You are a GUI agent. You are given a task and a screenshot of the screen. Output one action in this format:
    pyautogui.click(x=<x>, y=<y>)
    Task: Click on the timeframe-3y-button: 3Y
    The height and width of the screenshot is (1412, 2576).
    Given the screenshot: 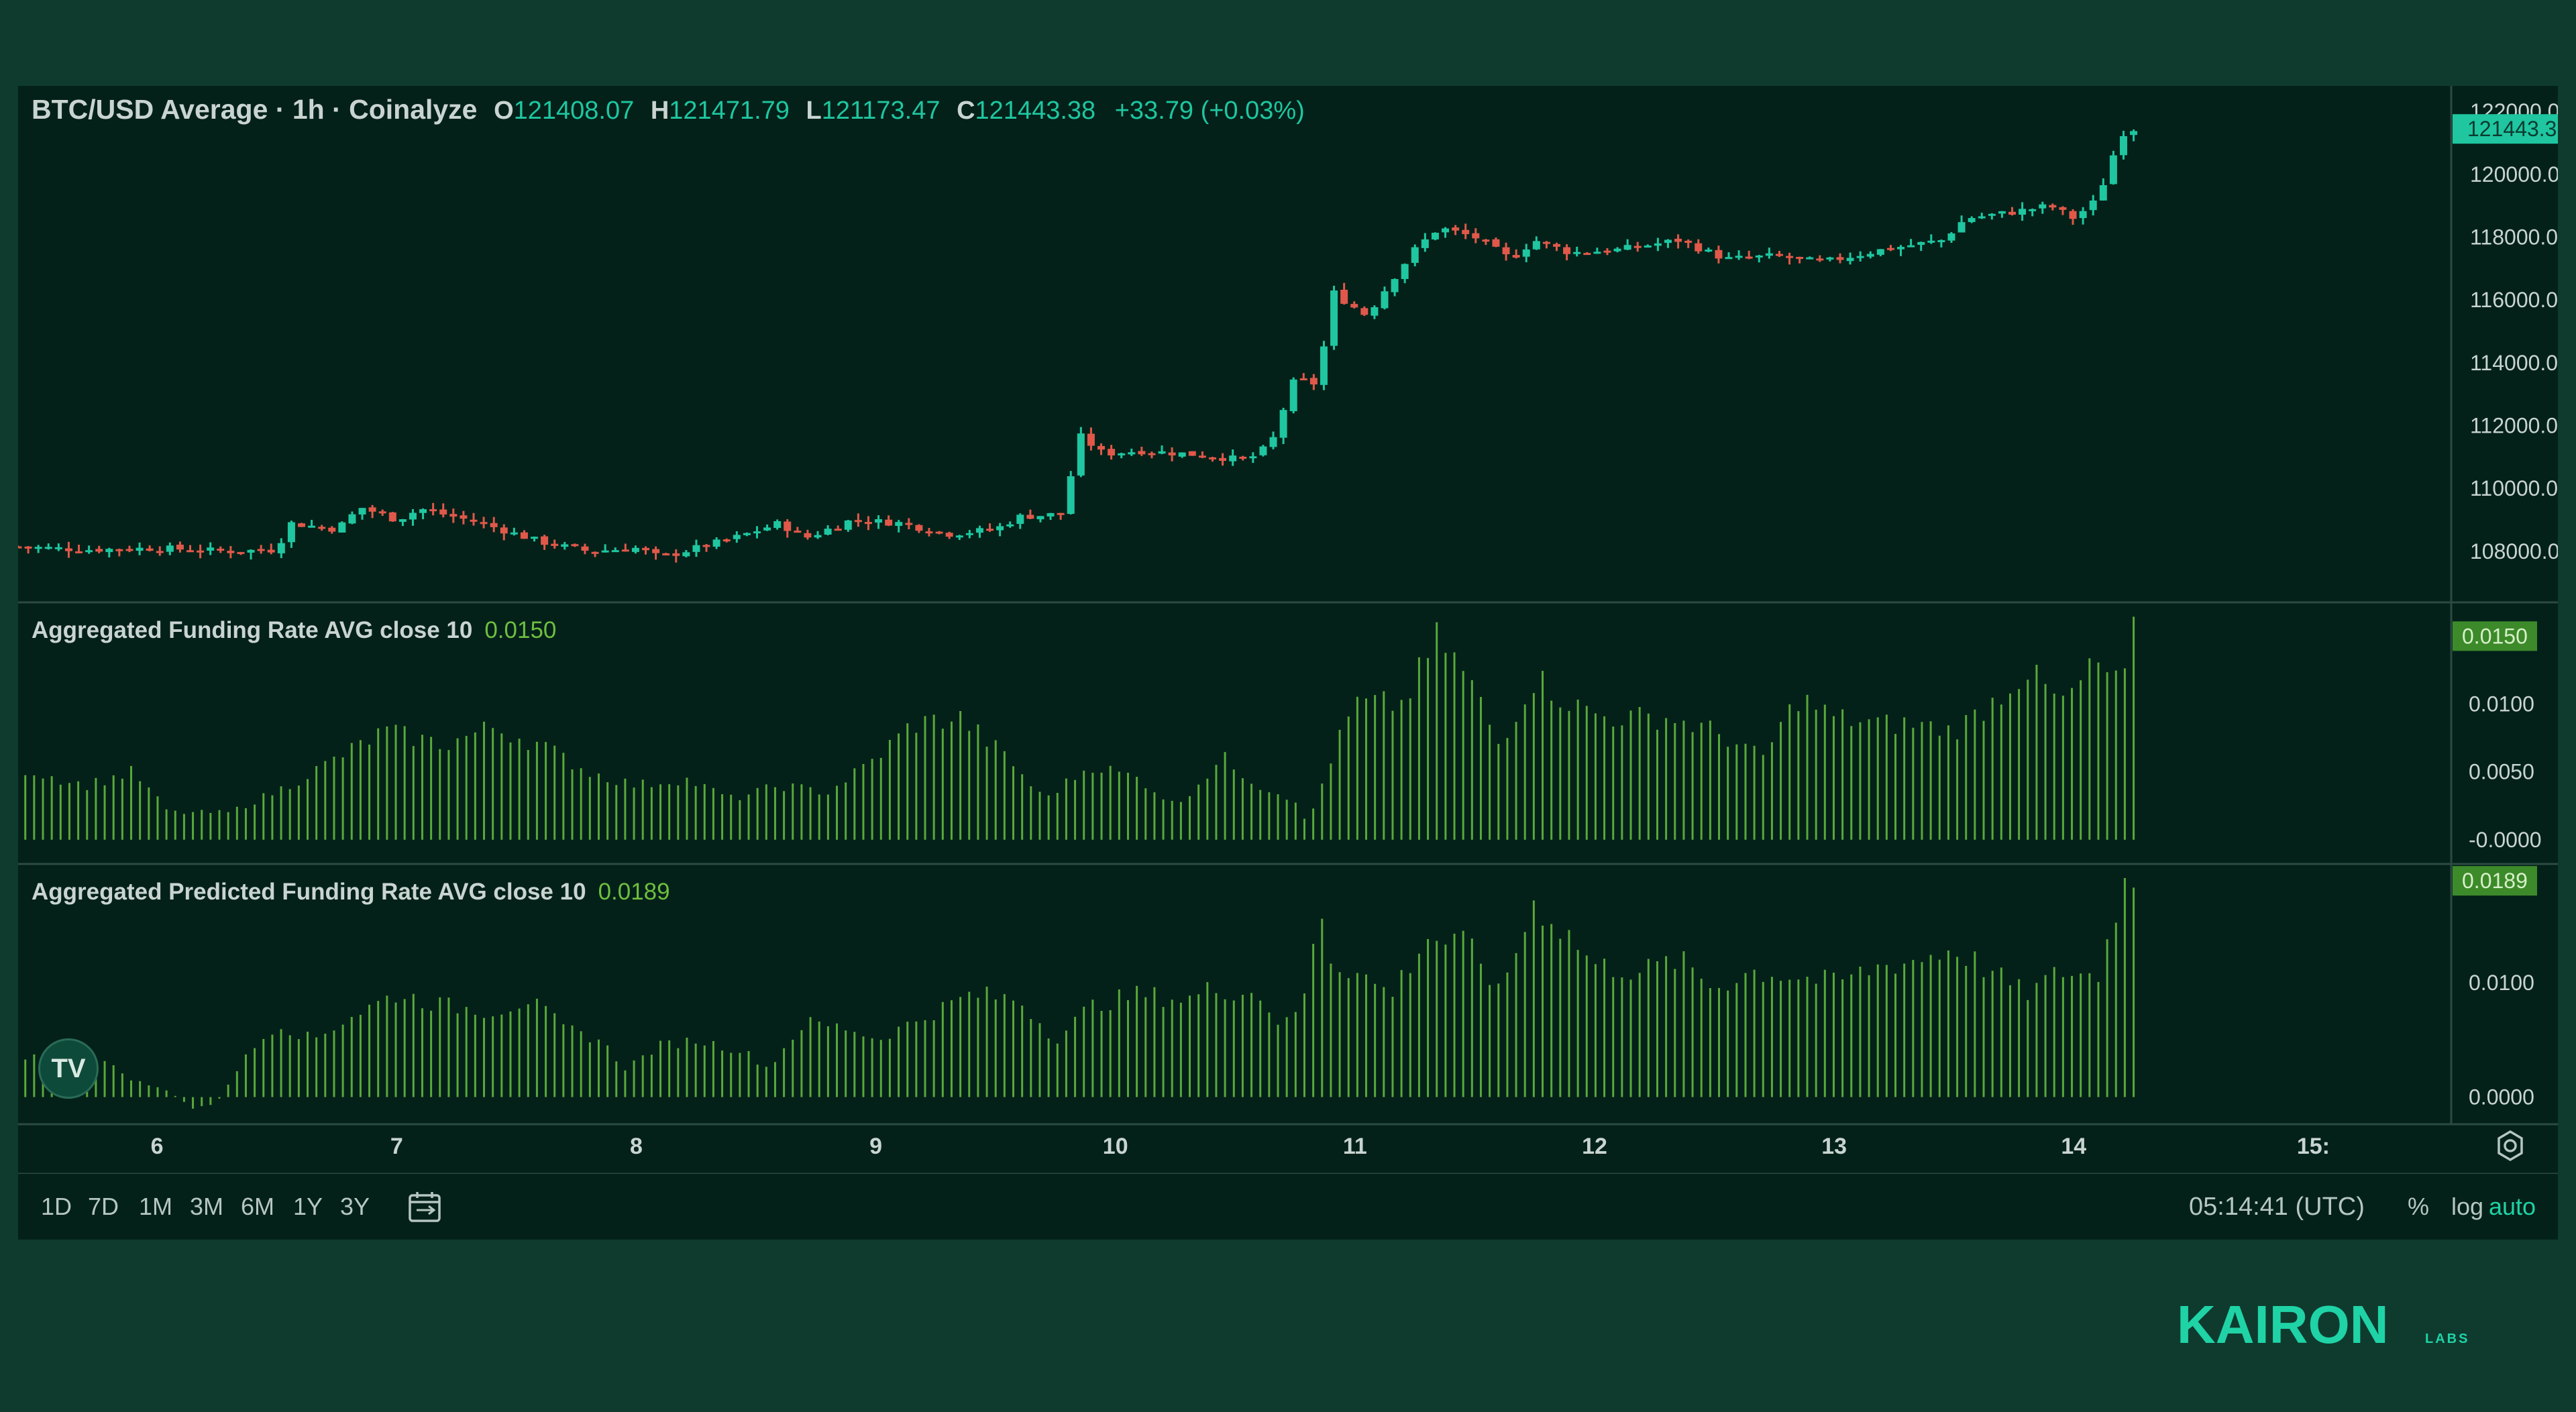 What is the action you would take?
    pyautogui.click(x=355, y=1206)
    